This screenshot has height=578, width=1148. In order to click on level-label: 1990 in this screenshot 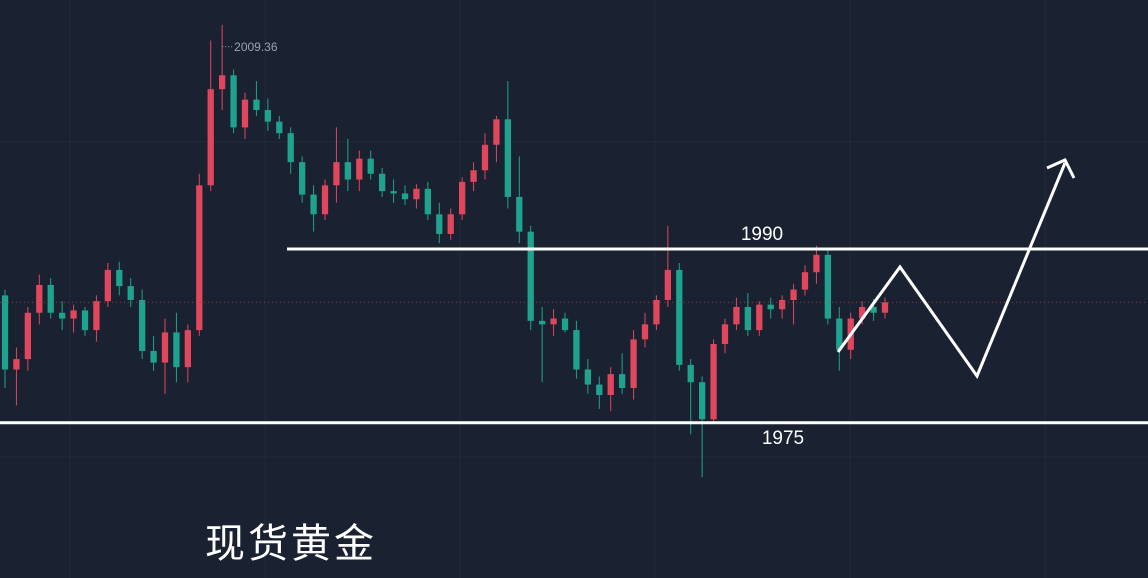, I will do `click(762, 234)`.